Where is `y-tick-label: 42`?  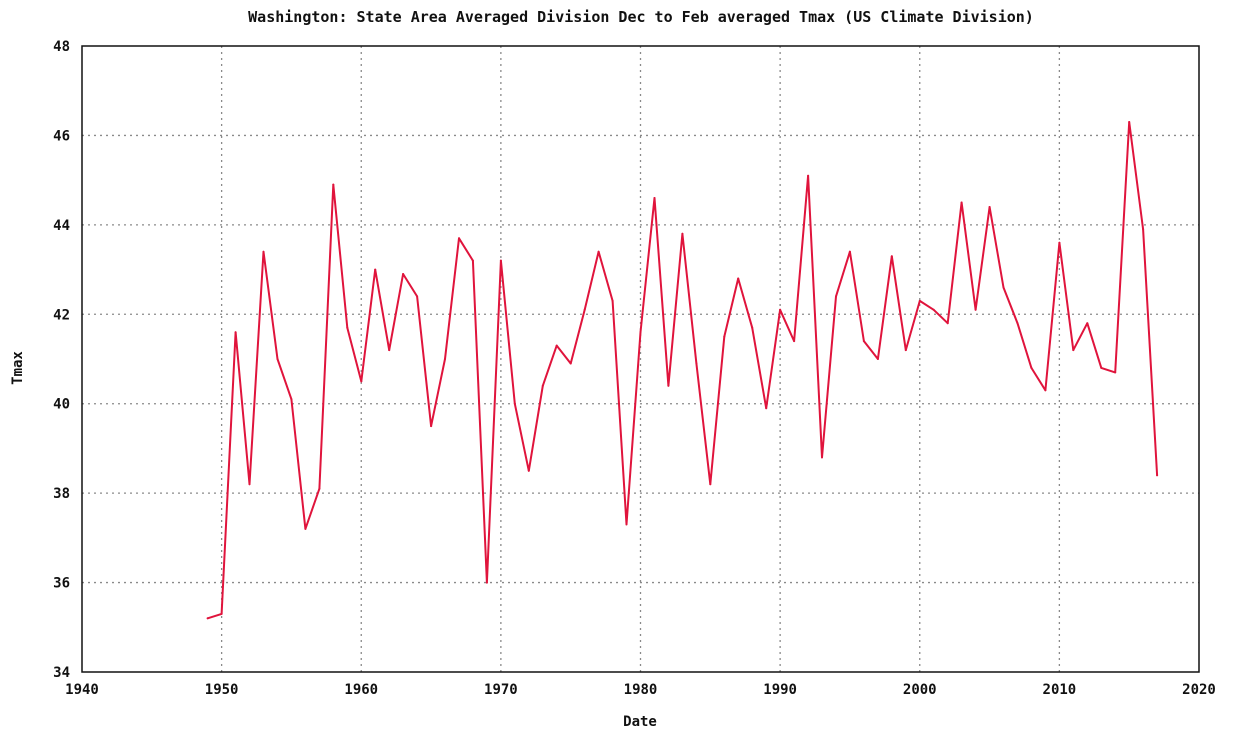 y-tick-label: 42 is located at coordinates (61, 315).